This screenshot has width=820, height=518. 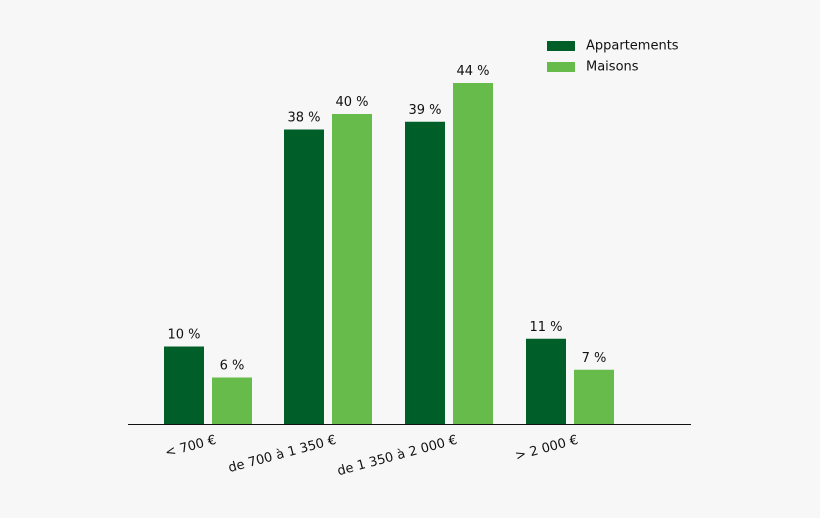 I want to click on value-label-maisons-3: 7 %, so click(x=594, y=358).